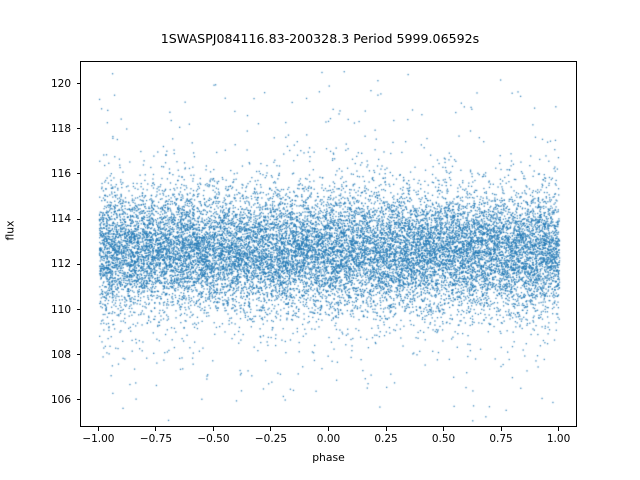 This screenshot has width=640, height=480. Describe the element at coordinates (60, 309) in the screenshot. I see `y-tick-label: 110` at that location.